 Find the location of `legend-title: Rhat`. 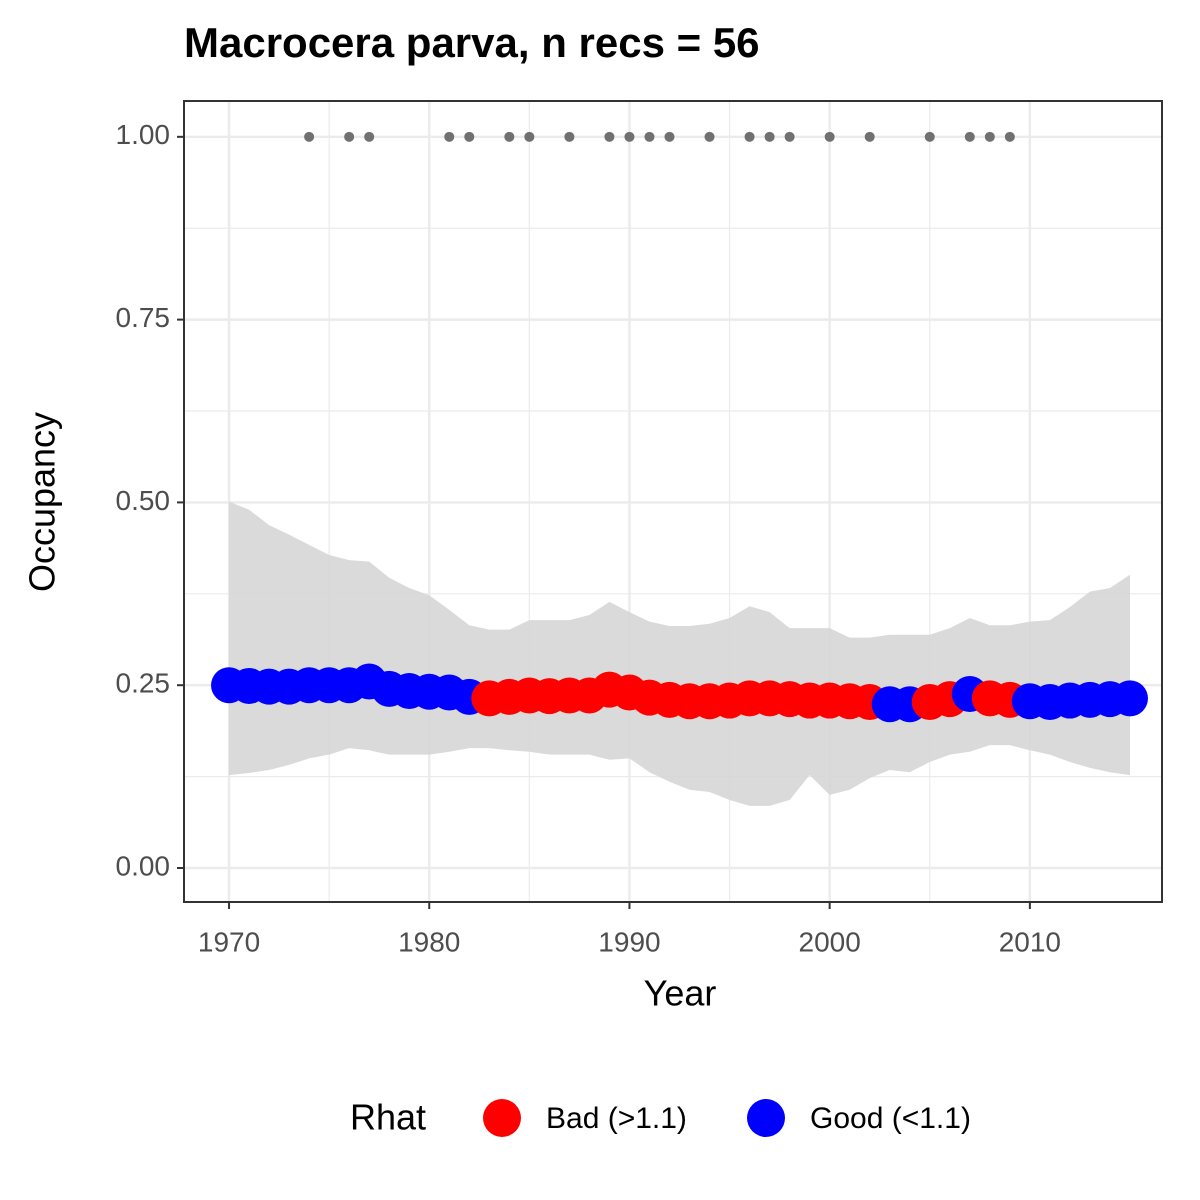

legend-title: Rhat is located at coordinates (388, 1117).